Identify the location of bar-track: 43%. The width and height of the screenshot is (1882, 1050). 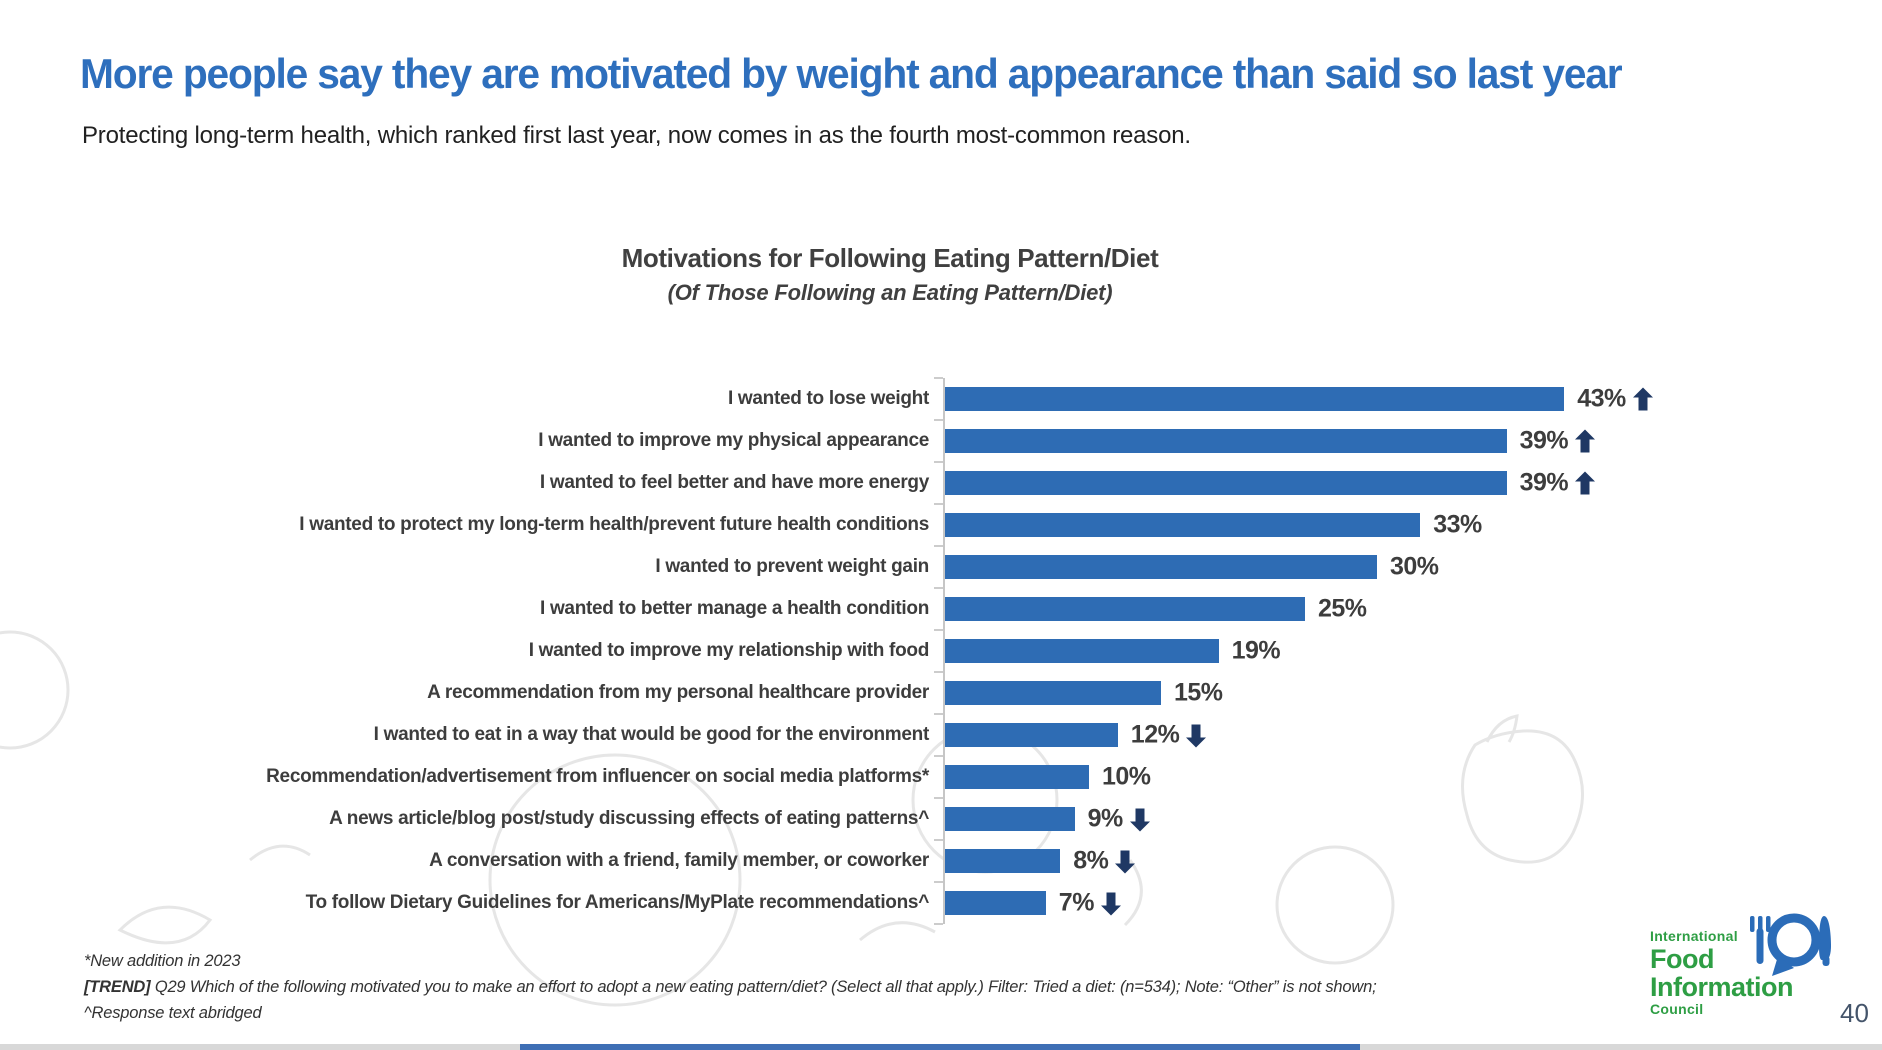
(1392, 398).